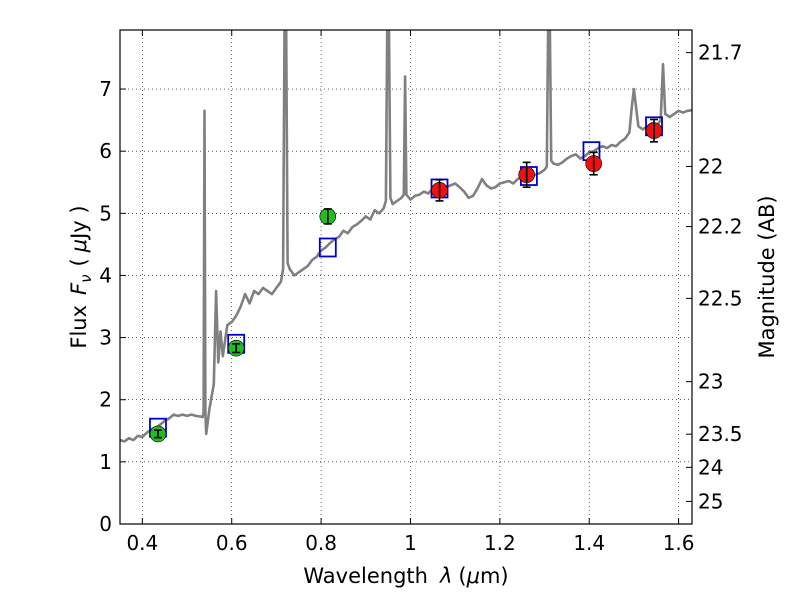 Image resolution: width=800 pixels, height=604 pixels. I want to click on y-tick-label: 2, so click(105, 400).